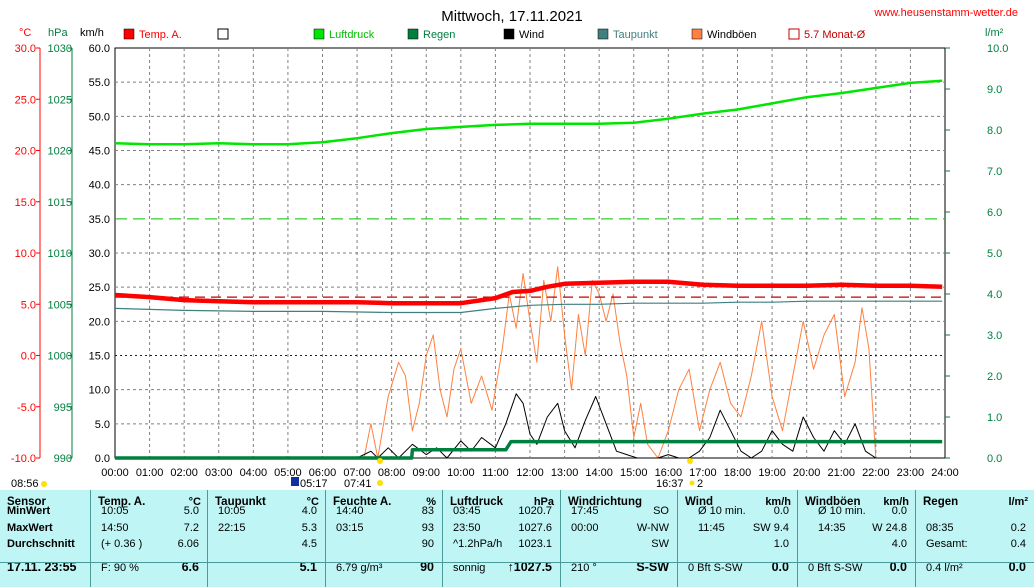 This screenshot has height=587, width=1034. Describe the element at coordinates (700, 484) in the screenshot. I see `moon-phase-label: 2` at that location.